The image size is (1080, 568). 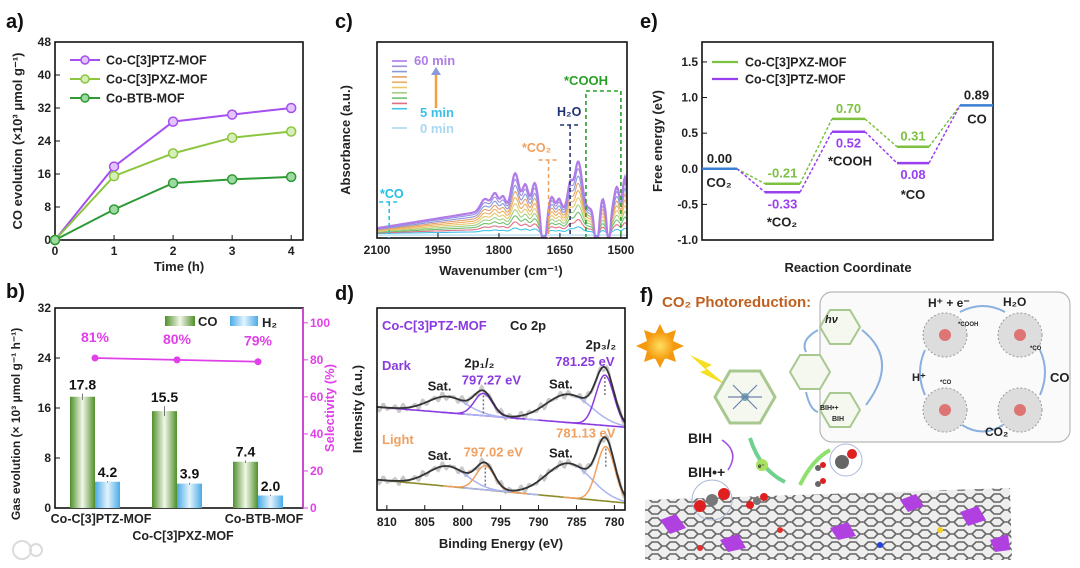 I want to click on c-legend-0min: 0 min, so click(x=437, y=128).